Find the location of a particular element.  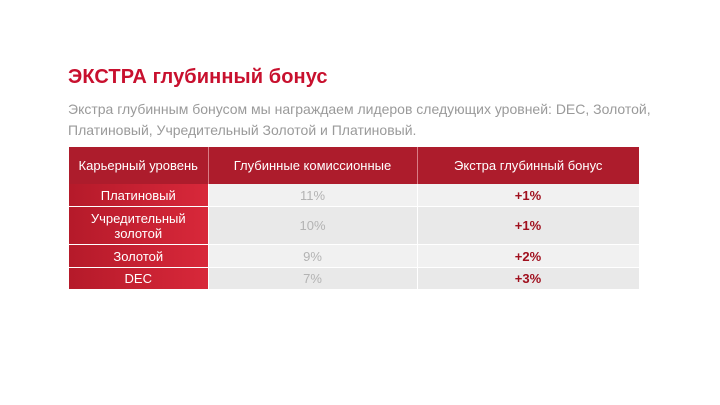

depth-commission-cell: 9% is located at coordinates (313, 256).